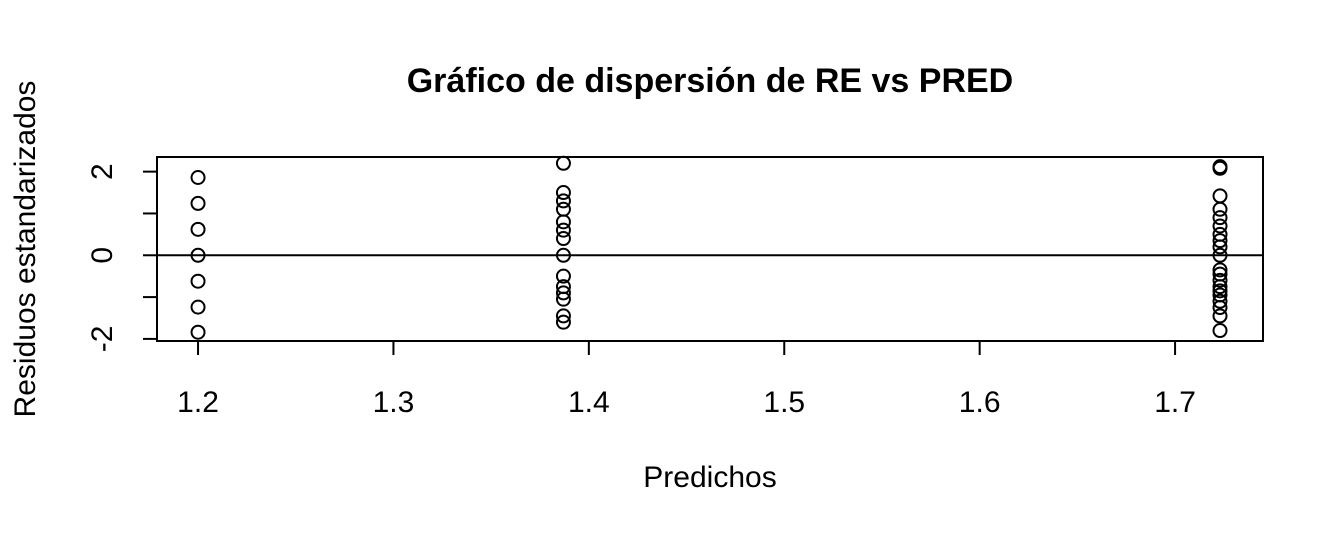  Describe the element at coordinates (25, 249) in the screenshot. I see `y-axis-label: Residuos estandarizados` at that location.